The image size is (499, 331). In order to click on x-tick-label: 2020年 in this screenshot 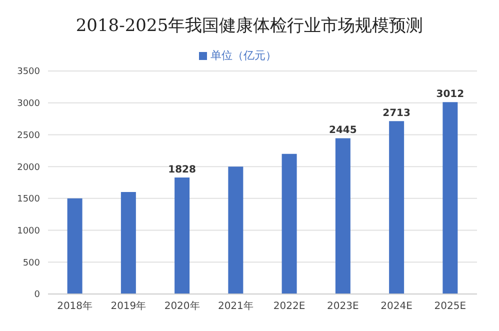, I will do `click(182, 306)`.